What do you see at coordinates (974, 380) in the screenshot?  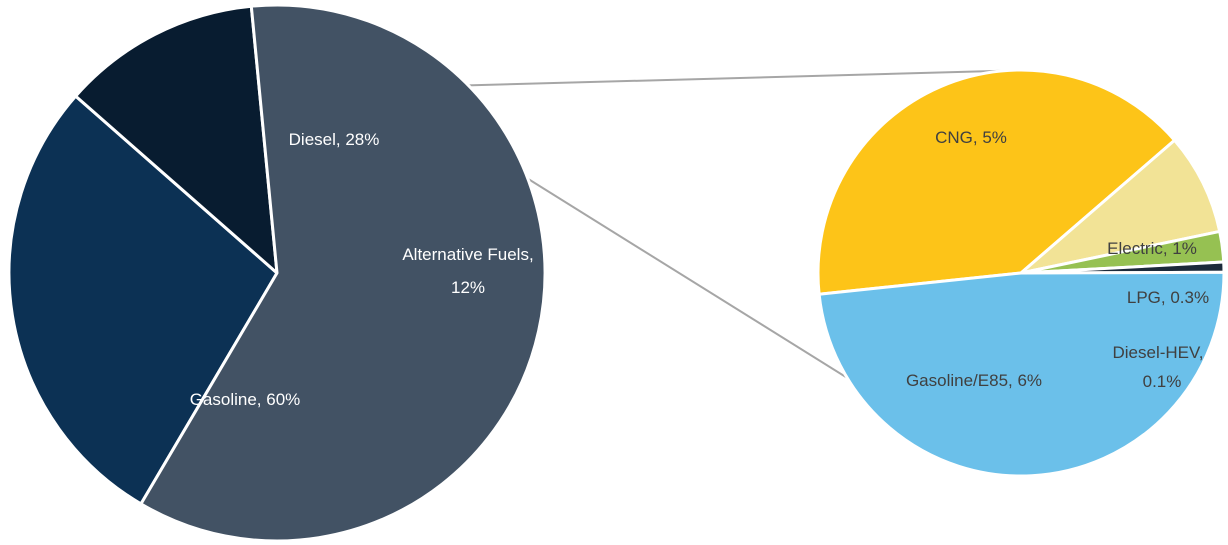 I see `detail-label-gasoline-e85: Gasoline/E85, 6%` at bounding box center [974, 380].